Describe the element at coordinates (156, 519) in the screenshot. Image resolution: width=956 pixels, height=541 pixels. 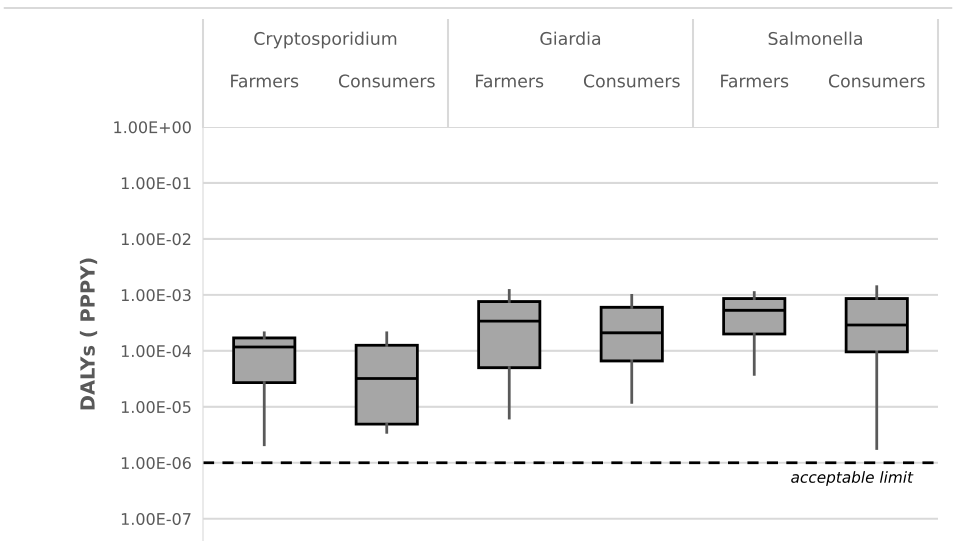
I see `y-tick-label: 1.00E-07` at that location.